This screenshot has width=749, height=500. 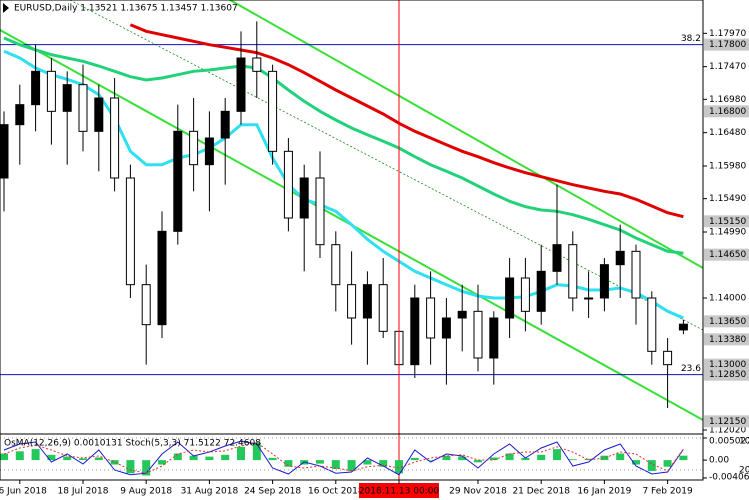 What do you see at coordinates (719, 461) in the screenshot?
I see `osc-tick-label: 0.00` at bounding box center [719, 461].